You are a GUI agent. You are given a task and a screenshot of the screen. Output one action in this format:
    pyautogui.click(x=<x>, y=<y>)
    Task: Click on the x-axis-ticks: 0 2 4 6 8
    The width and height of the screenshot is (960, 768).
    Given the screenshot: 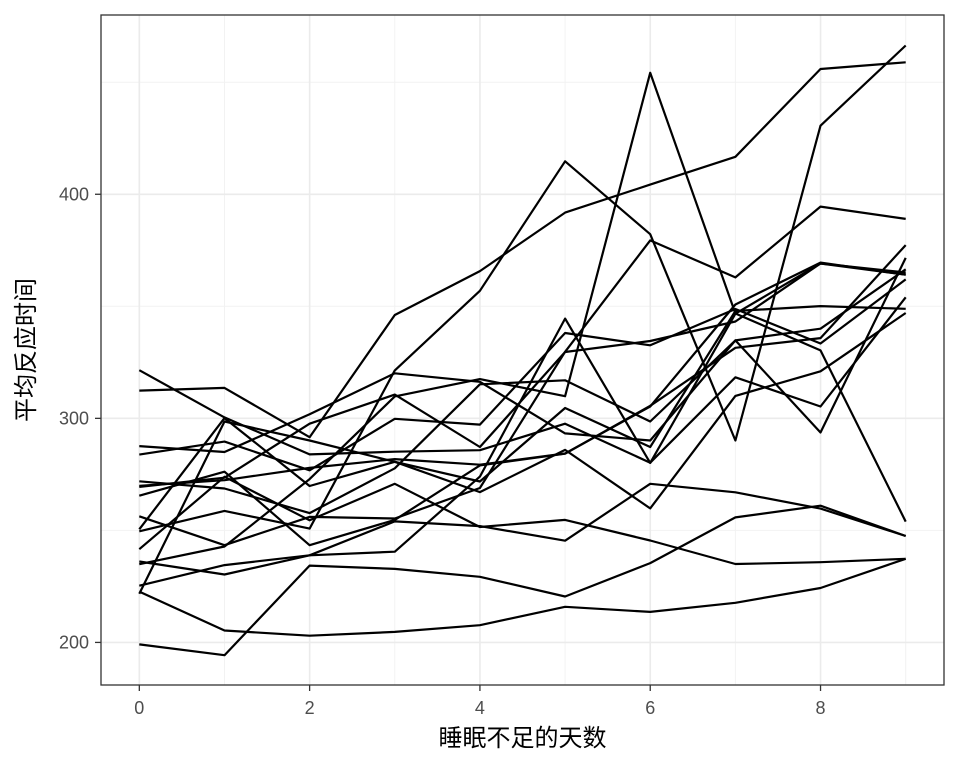 What is the action you would take?
    pyautogui.click(x=480, y=701)
    